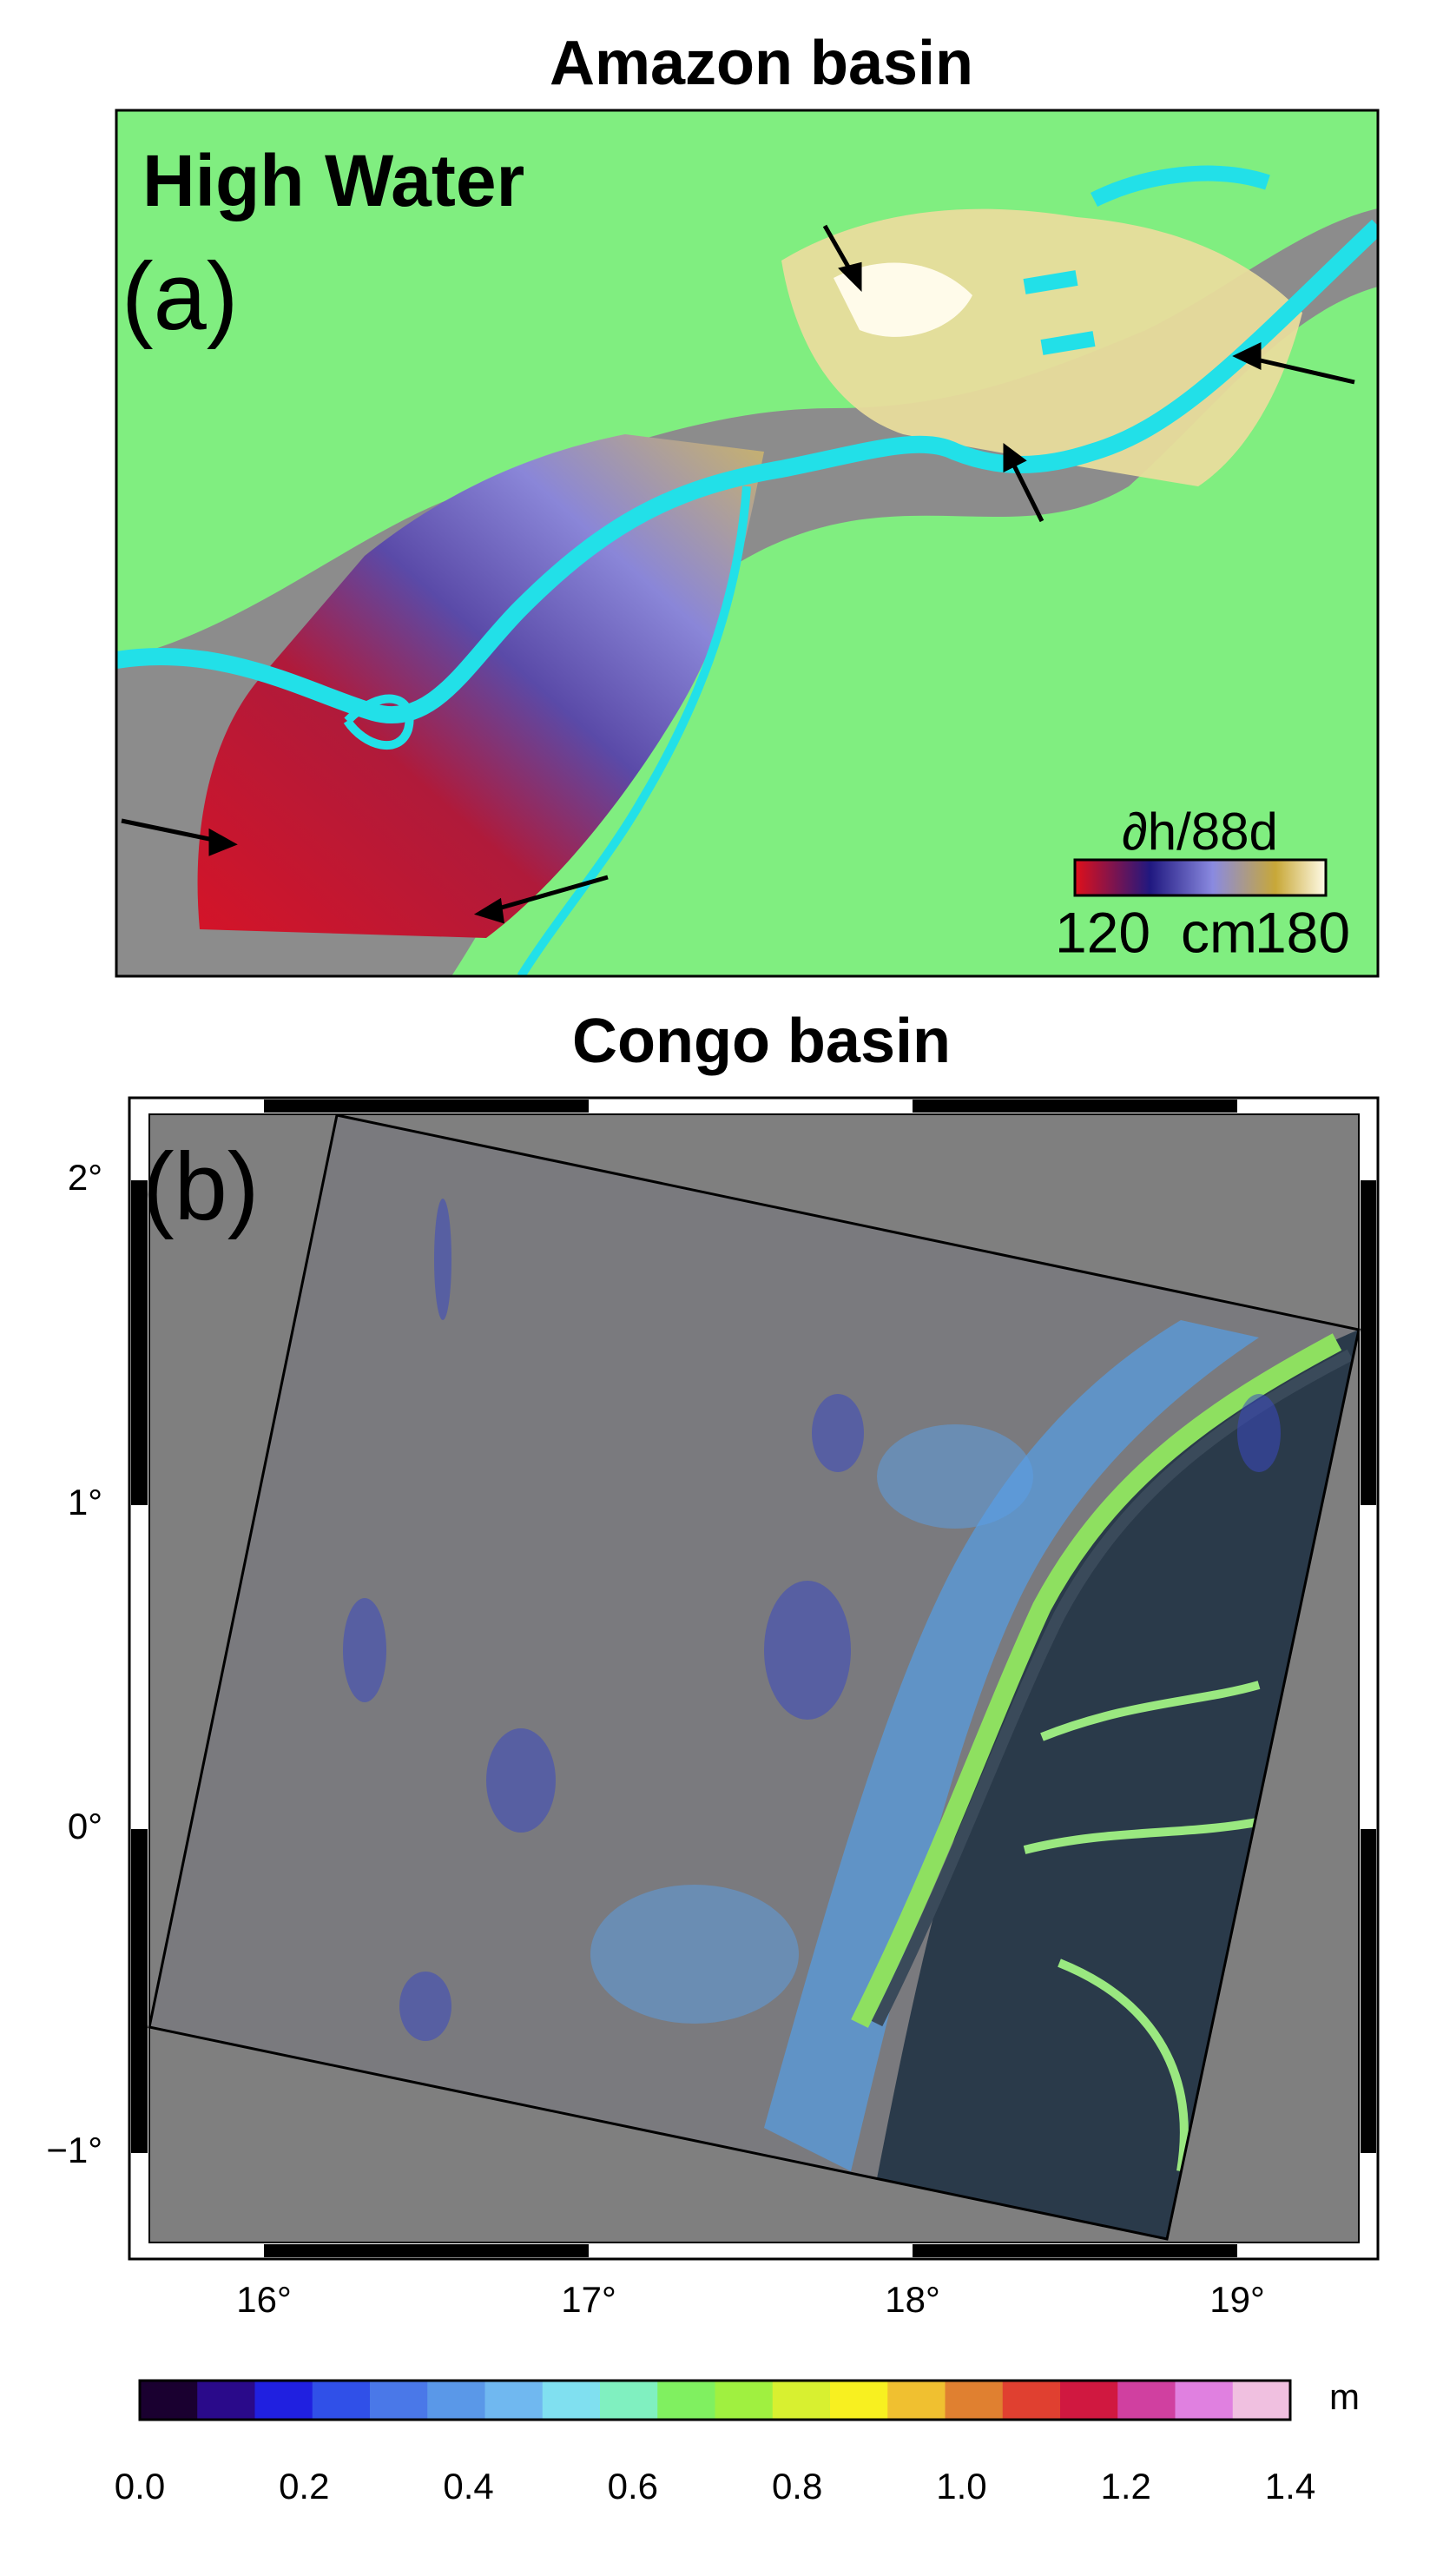 The height and width of the screenshot is (2576, 1430). Describe the element at coordinates (961, 2486) in the screenshot. I see `colorbar-tick-label: 1.0` at that location.